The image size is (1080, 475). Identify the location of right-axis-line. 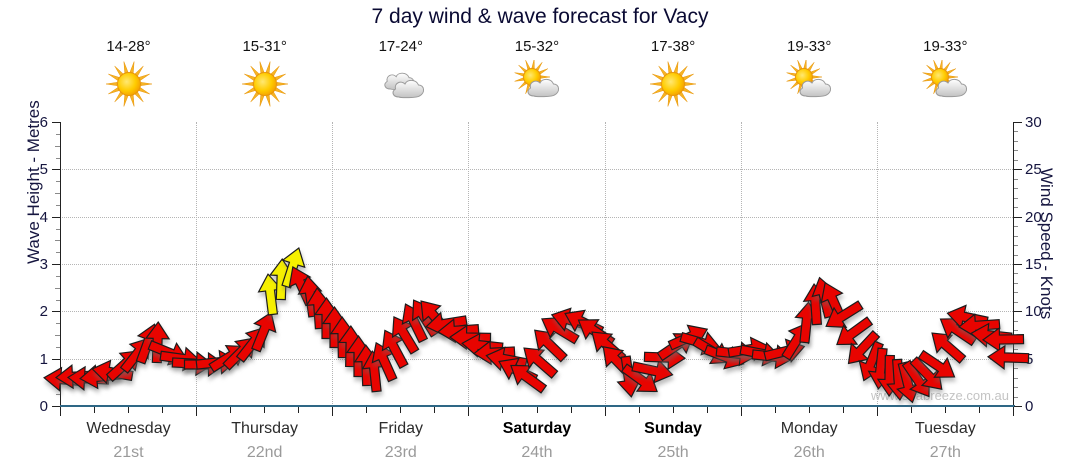
(1013, 264).